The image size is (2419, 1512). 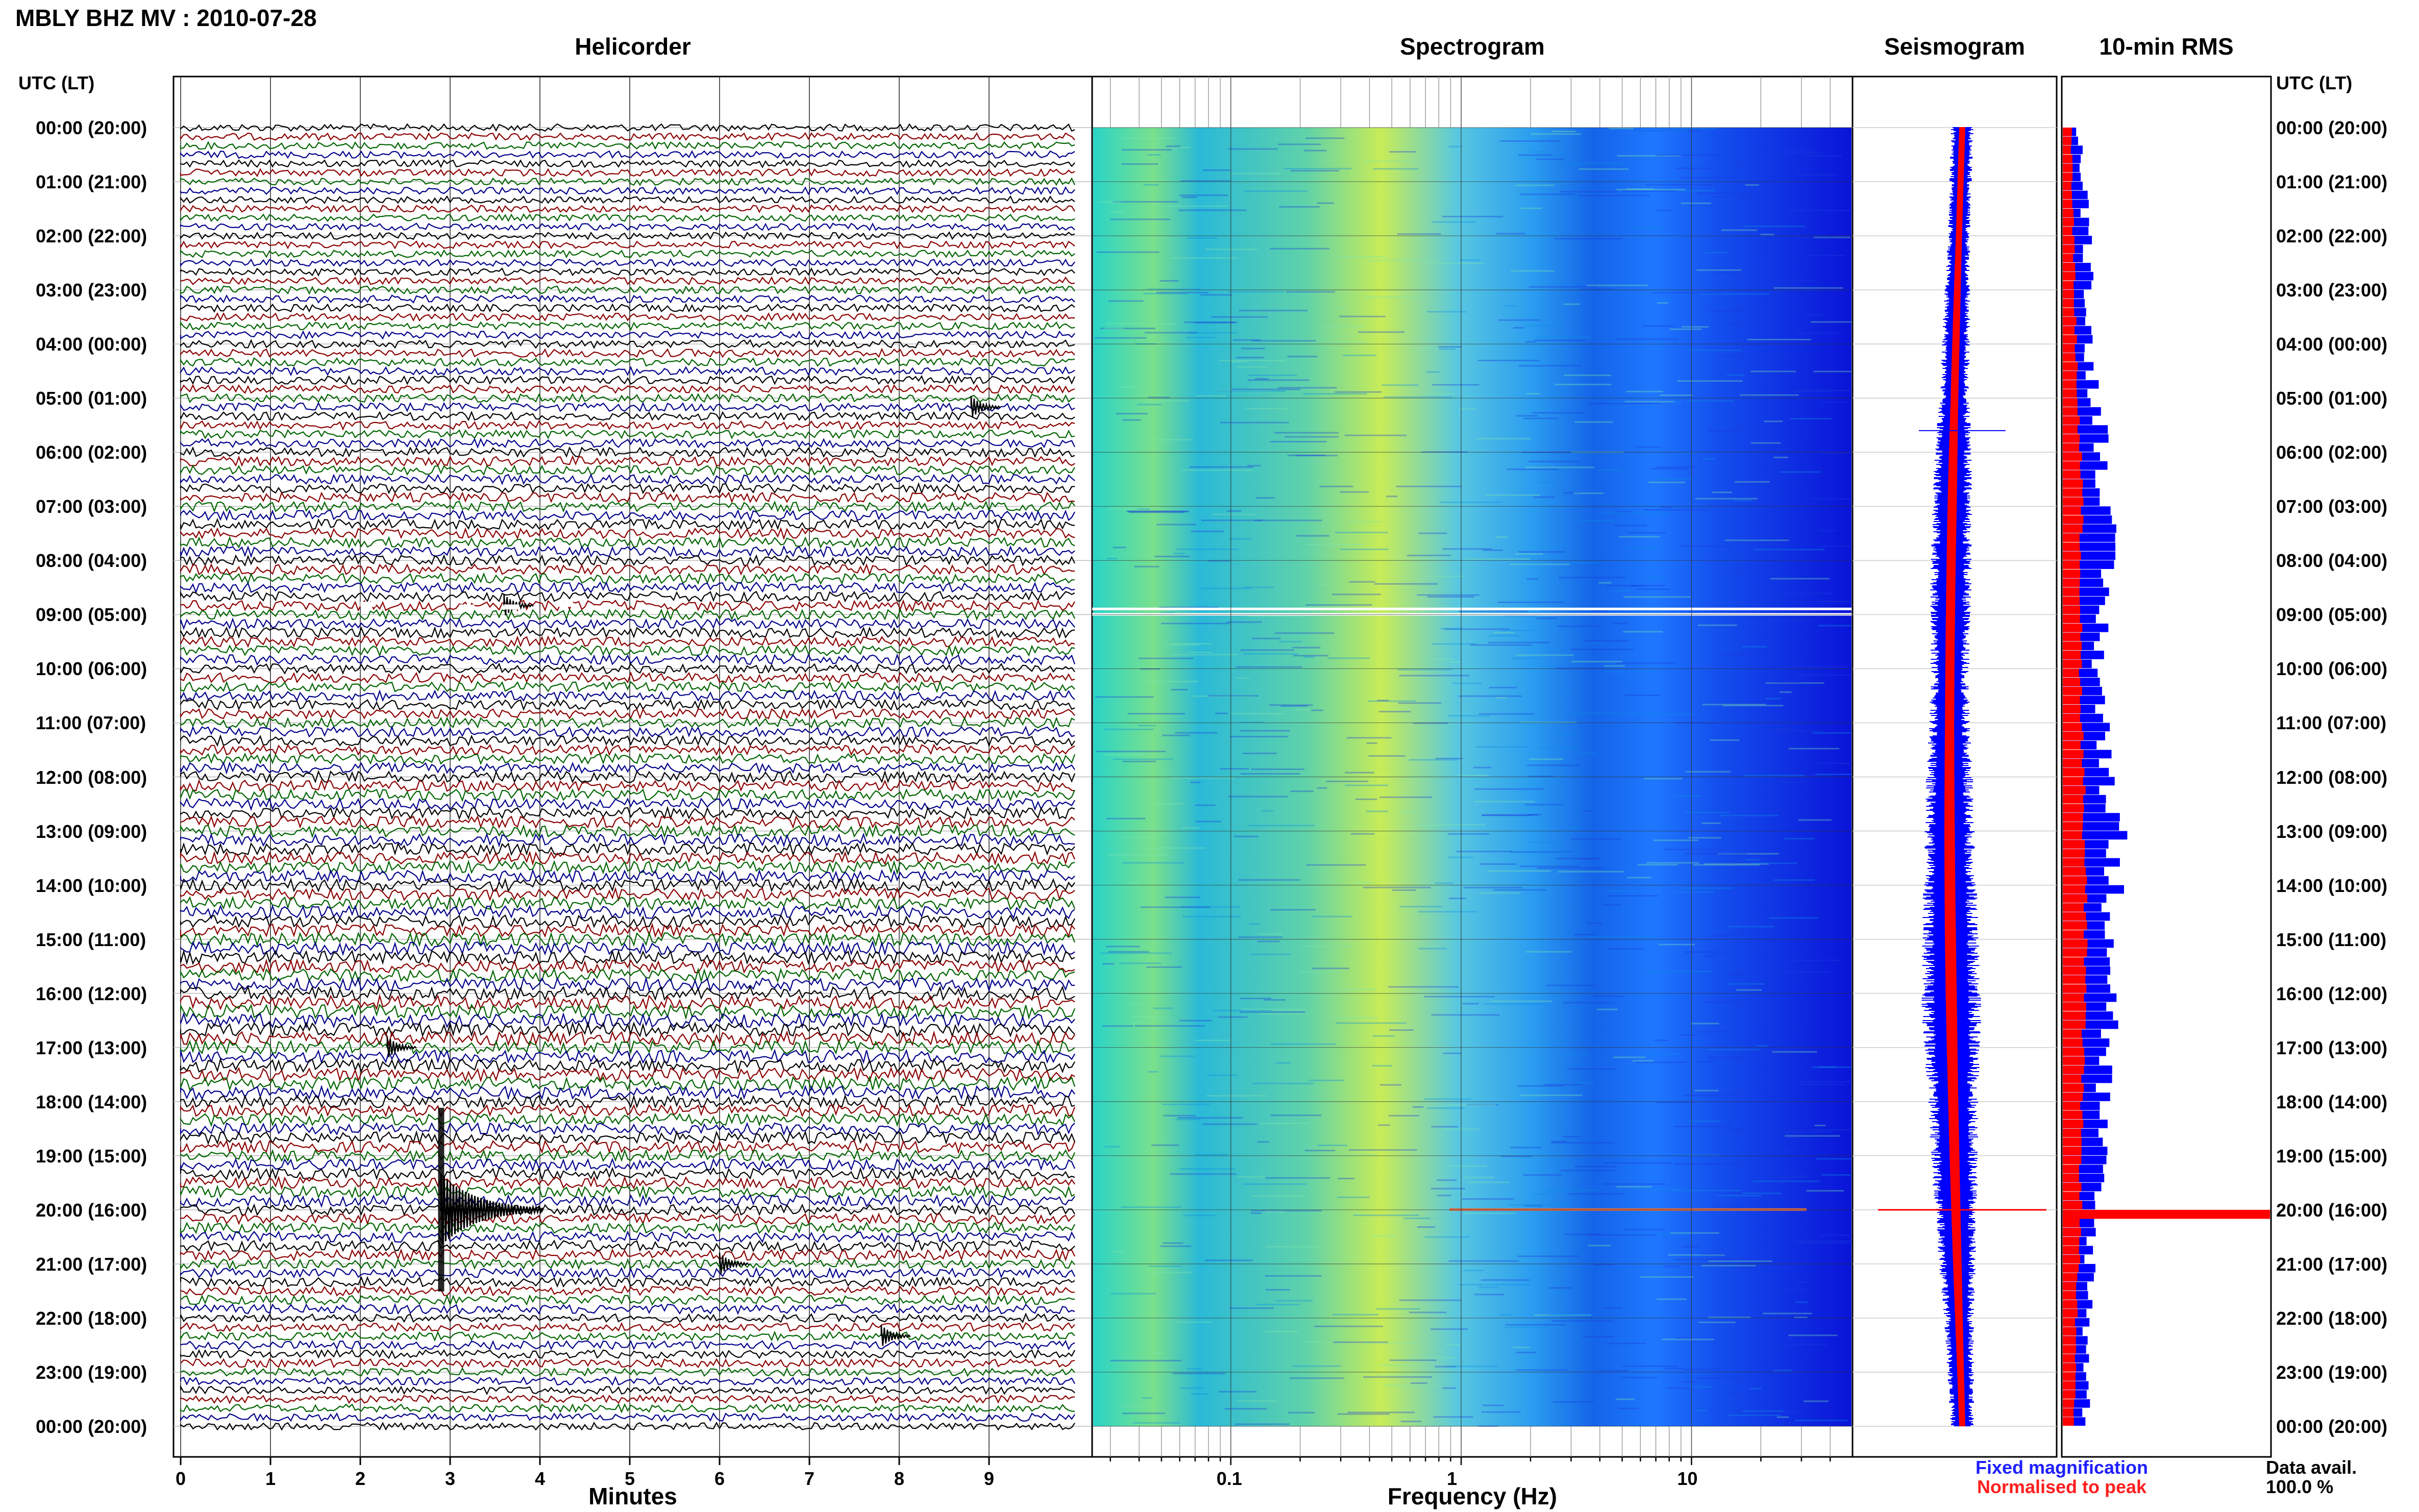 I want to click on time-label-left: 11:00 (07:00), so click(x=91, y=723).